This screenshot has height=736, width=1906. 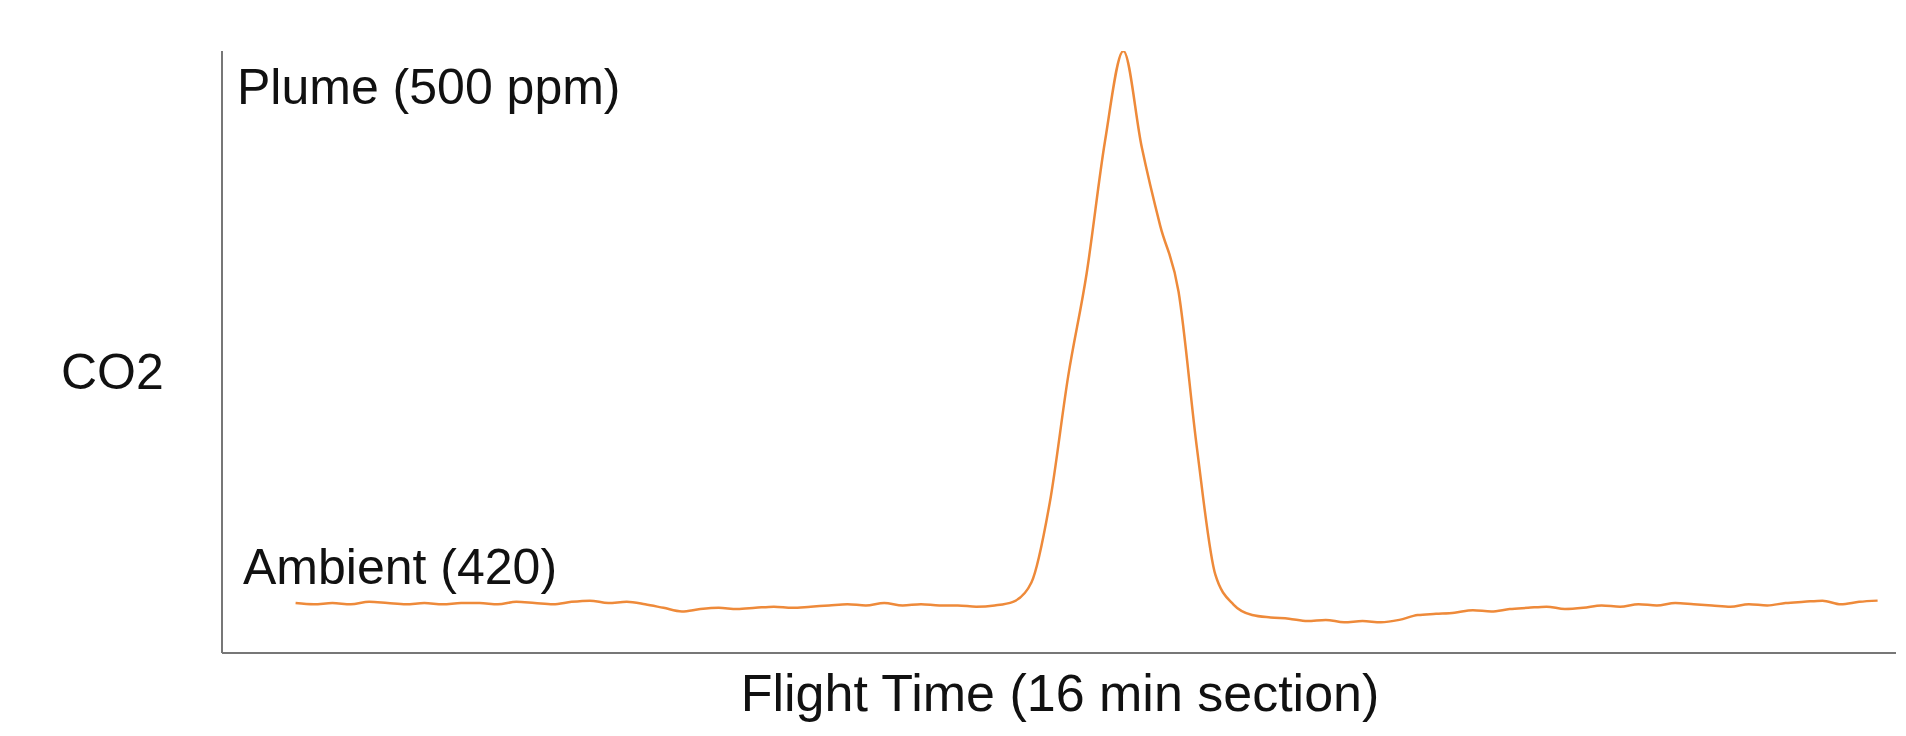 I want to click on annotation: Plume (500 ppm), so click(x=429, y=87).